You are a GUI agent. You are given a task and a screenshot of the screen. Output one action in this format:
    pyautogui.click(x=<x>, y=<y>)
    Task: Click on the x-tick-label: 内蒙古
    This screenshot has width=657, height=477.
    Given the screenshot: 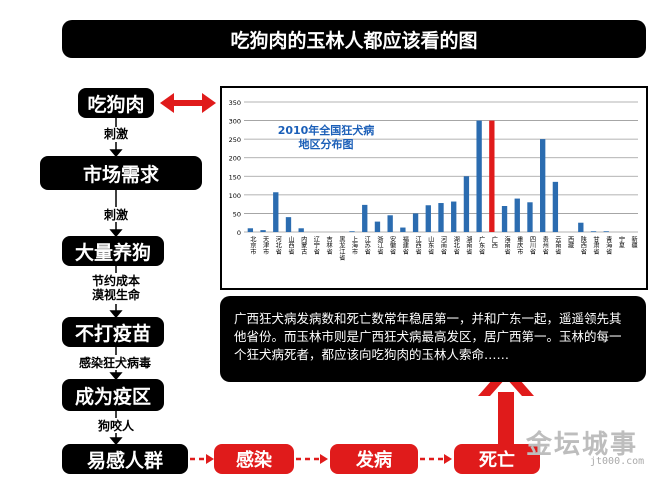 What is the action you would take?
    pyautogui.click(x=303, y=245)
    